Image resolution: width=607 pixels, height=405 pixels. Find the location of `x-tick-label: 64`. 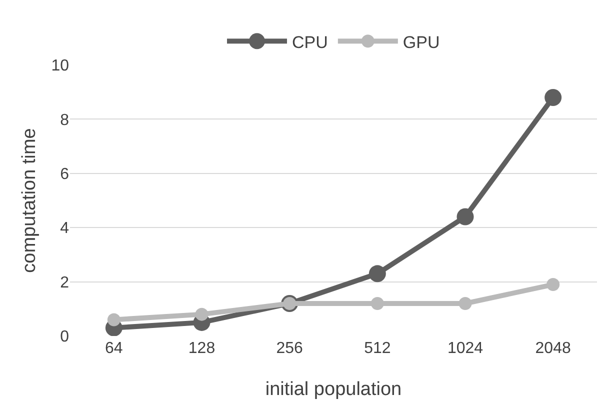

x-tick-label: 64 is located at coordinates (114, 348).